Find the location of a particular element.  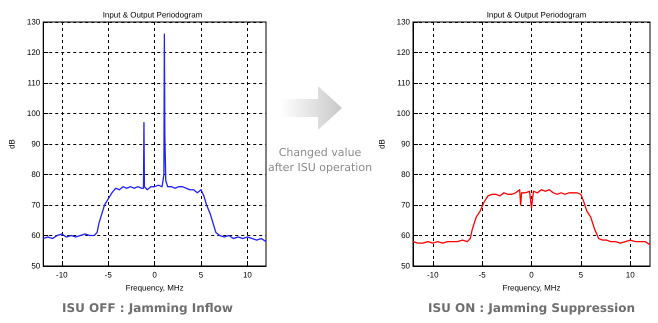

text: Changed value after ISU operation is located at coordinates (320, 160).